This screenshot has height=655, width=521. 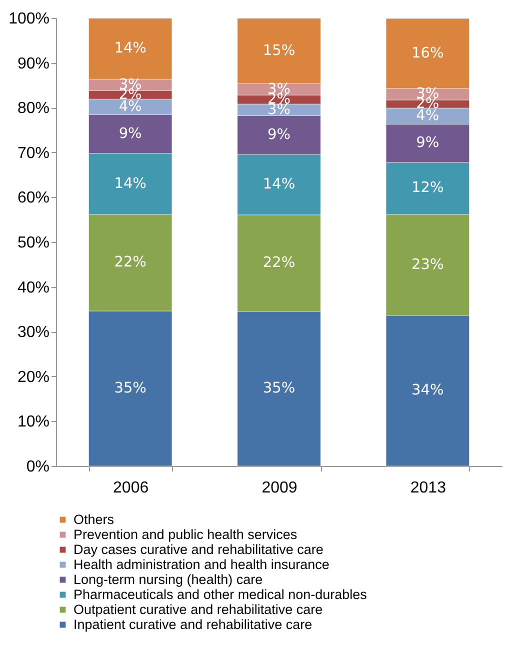 I want to click on y-tick-label: 90%, so click(x=33, y=63).